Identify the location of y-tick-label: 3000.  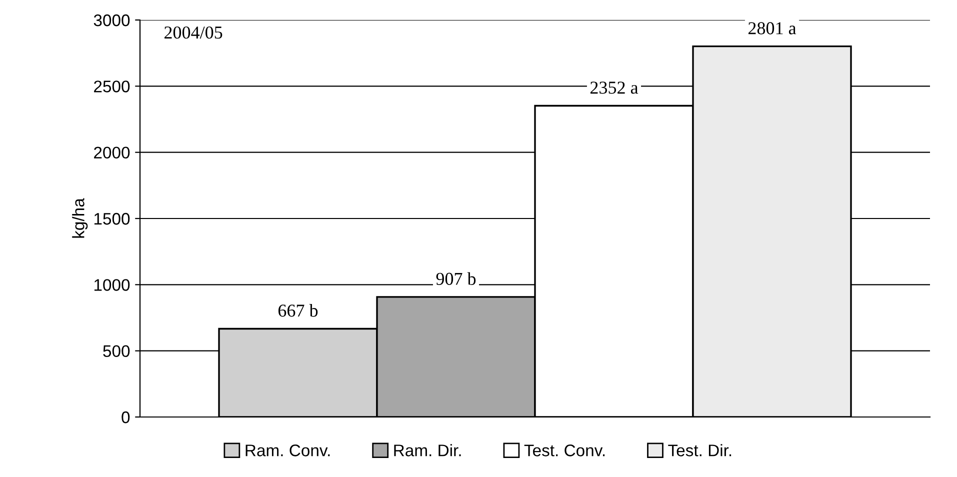
(112, 20).